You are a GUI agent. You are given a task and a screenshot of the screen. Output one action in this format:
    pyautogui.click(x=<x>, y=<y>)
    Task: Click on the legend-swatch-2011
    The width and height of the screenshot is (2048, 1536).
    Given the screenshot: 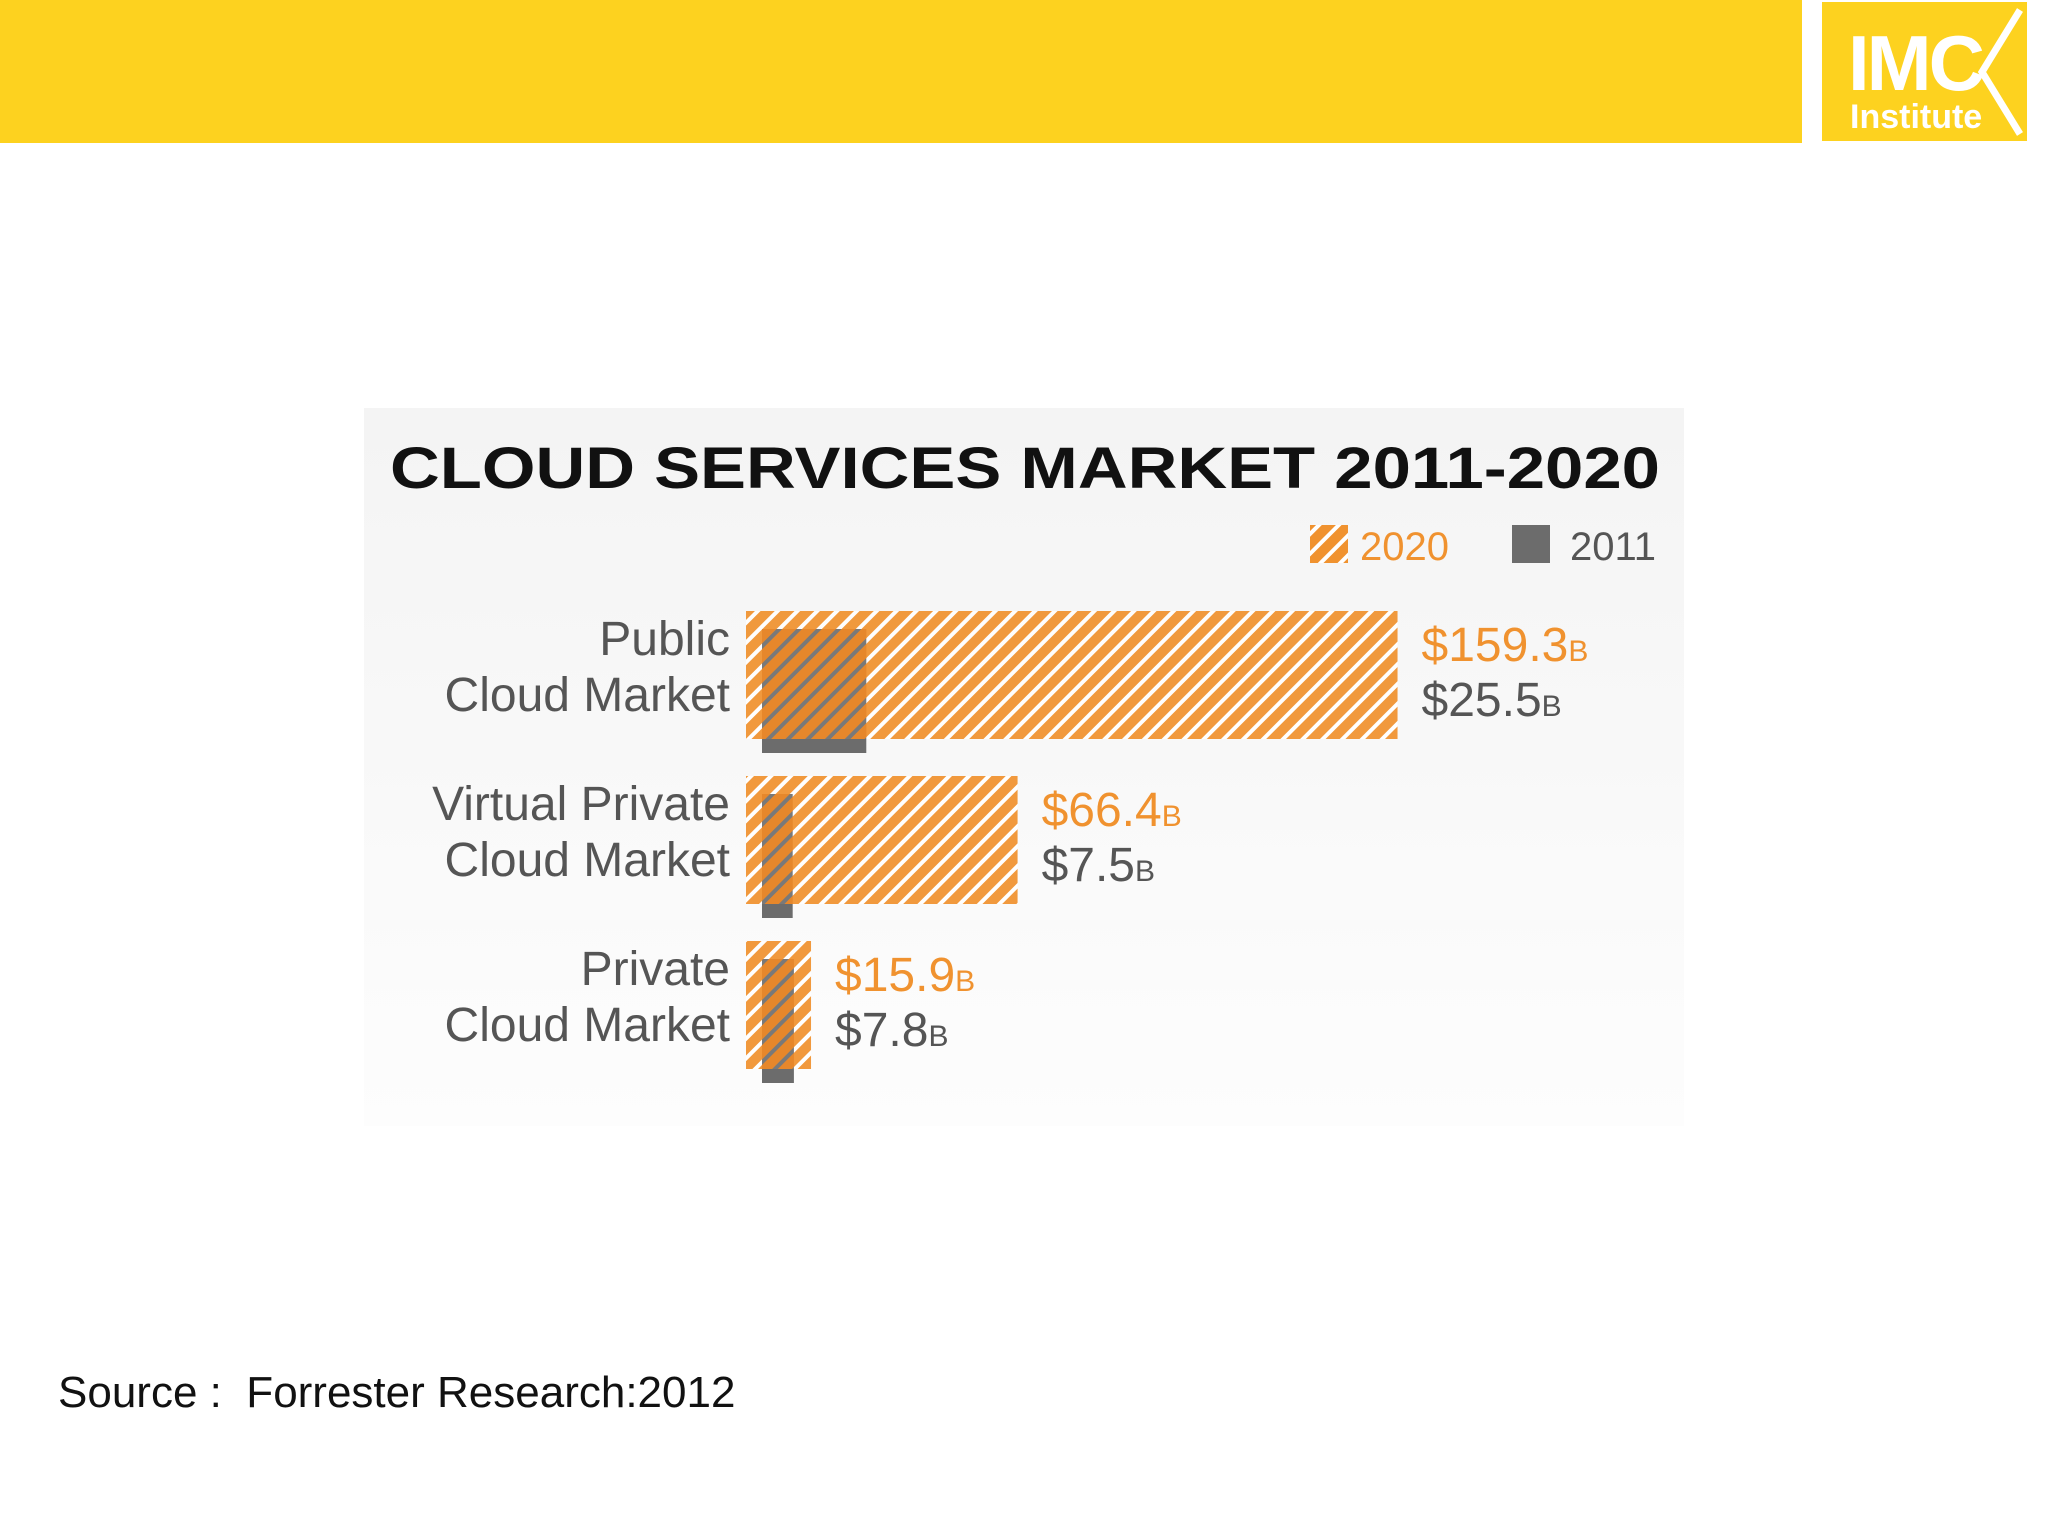 What is the action you would take?
    pyautogui.click(x=1531, y=544)
    